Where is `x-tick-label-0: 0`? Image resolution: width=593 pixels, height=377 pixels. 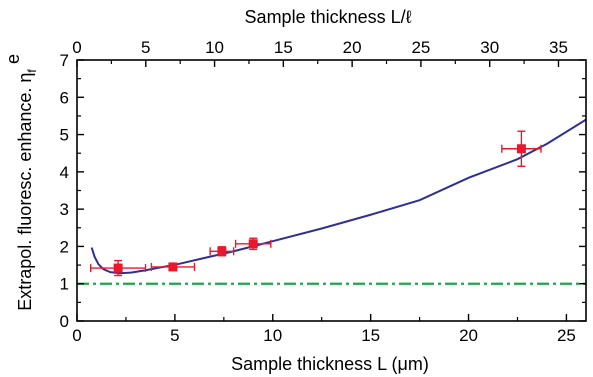
x-tick-label-0: 0 is located at coordinates (76, 335).